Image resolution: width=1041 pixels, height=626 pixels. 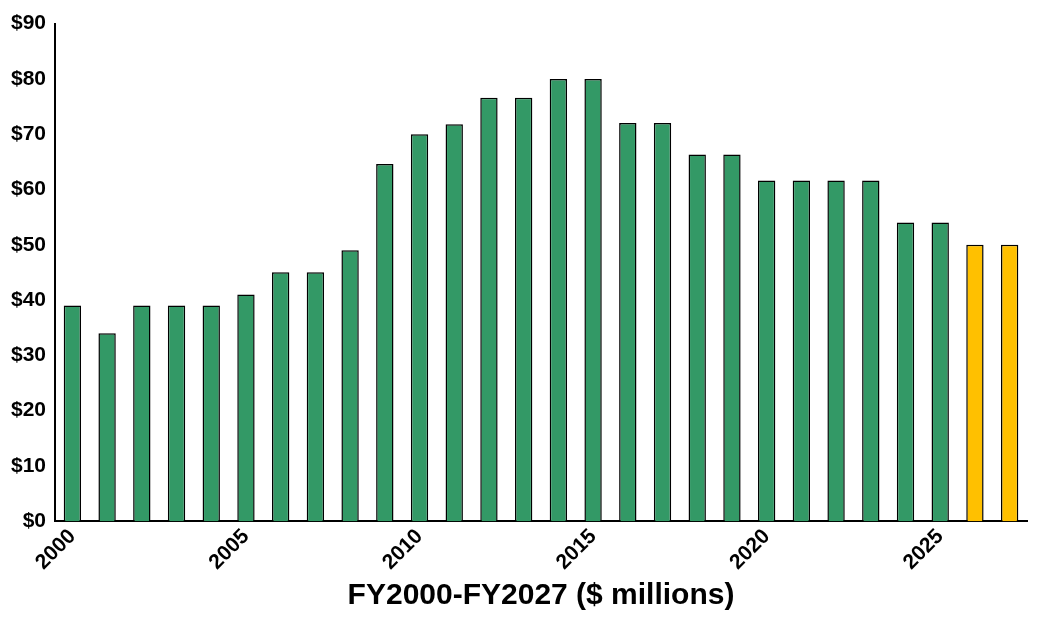 I want to click on y-tick-label: $40, so click(x=28, y=298).